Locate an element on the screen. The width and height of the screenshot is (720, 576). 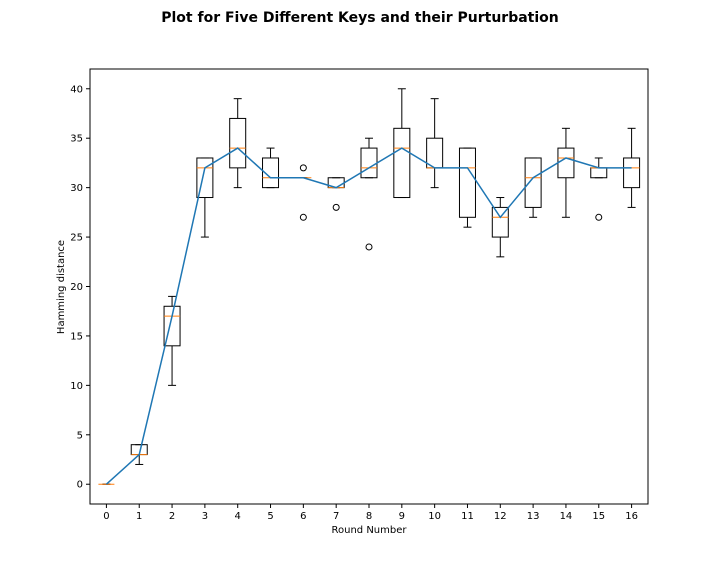
x-tick-label-16: 16 is located at coordinates (631, 516).